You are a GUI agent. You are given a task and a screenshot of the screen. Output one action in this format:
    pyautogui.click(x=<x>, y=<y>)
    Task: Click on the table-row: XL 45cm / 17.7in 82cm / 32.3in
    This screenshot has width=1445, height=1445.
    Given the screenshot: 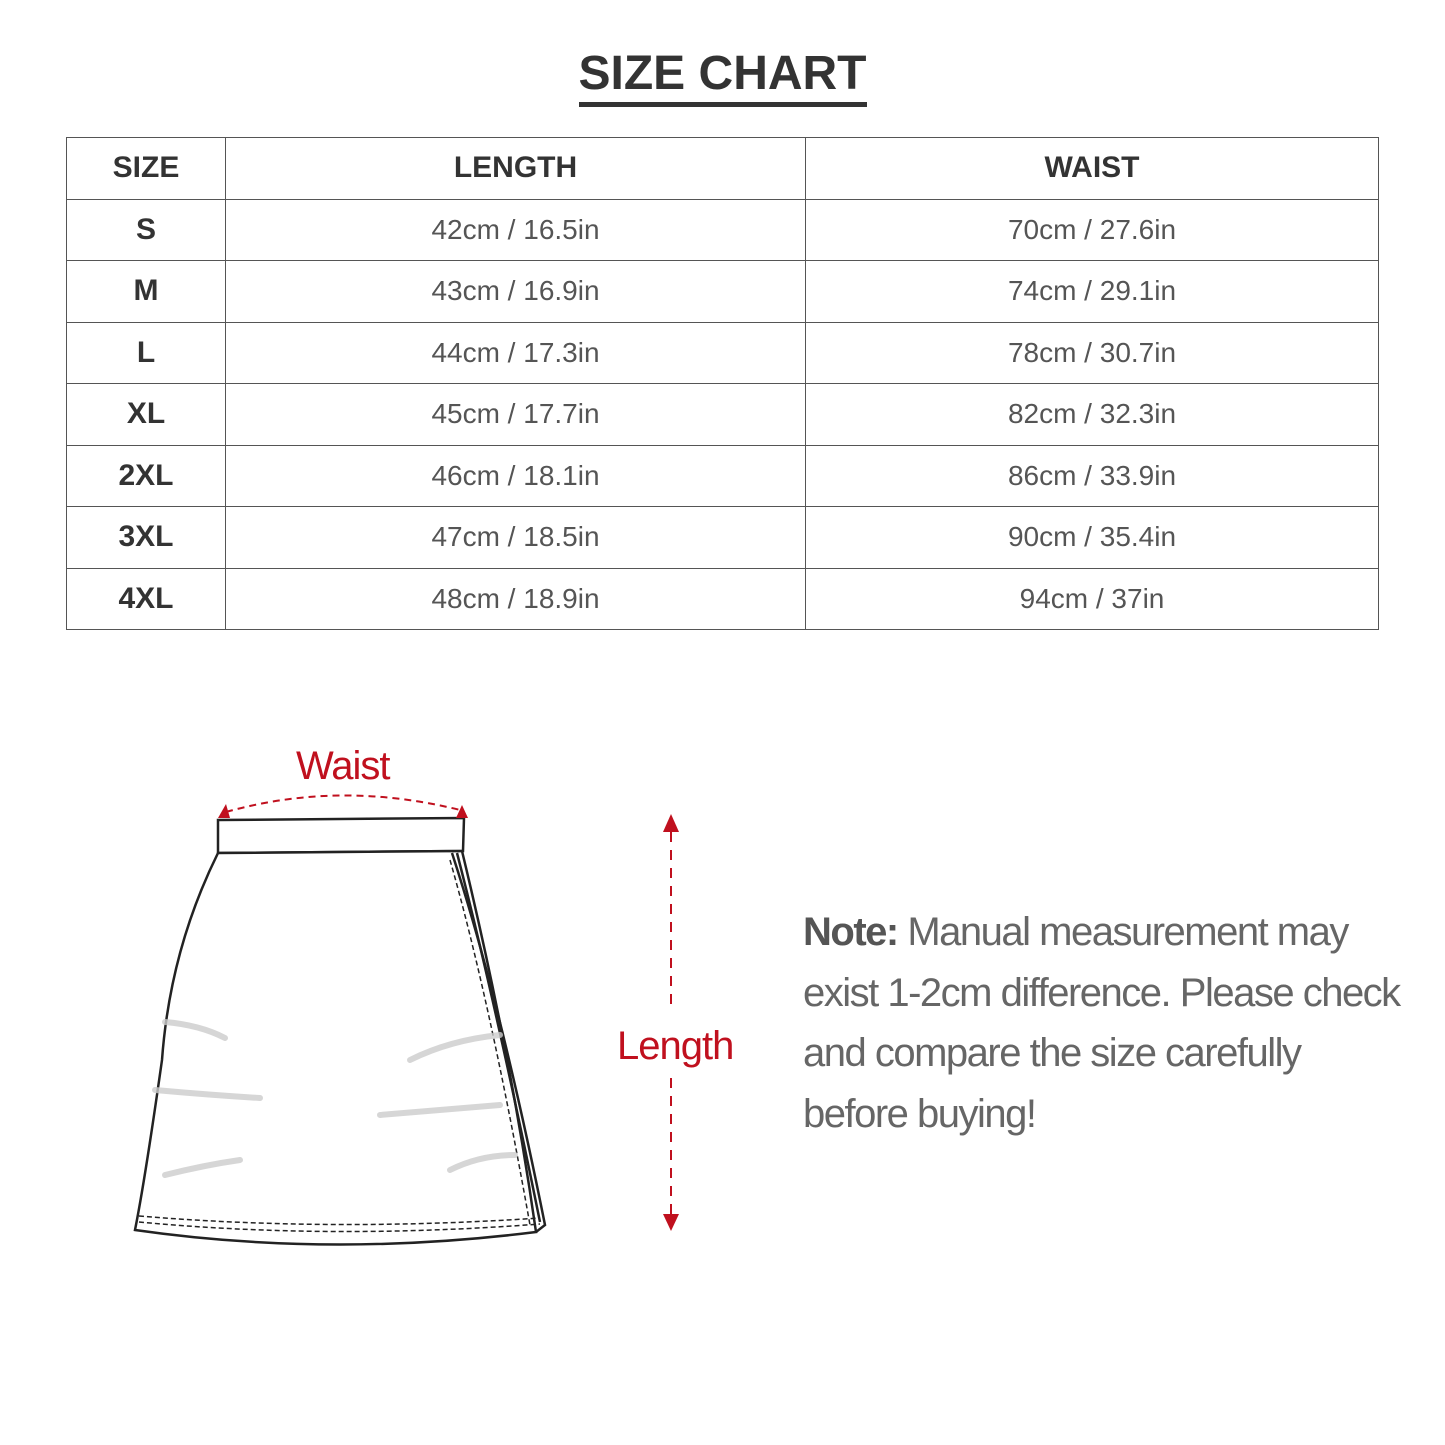 What is the action you would take?
    pyautogui.click(x=722, y=414)
    